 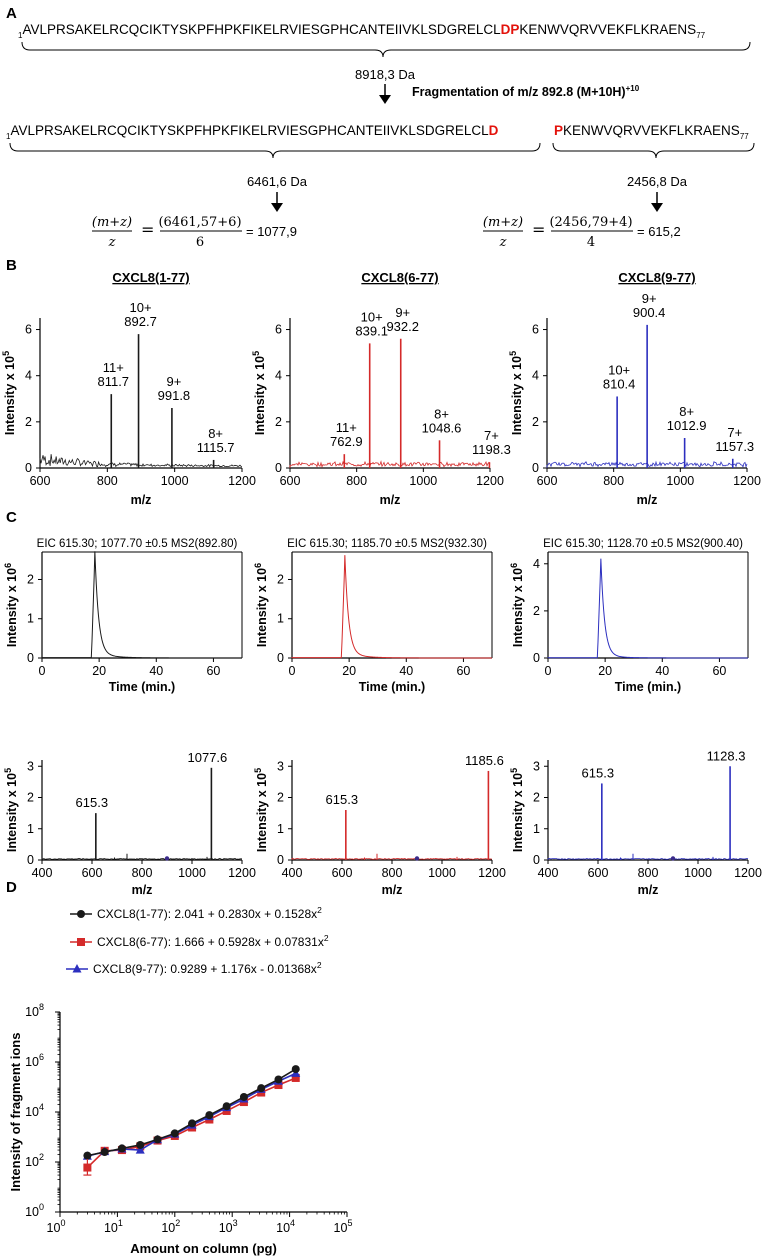 I want to click on y-tick-label: 3, so click(x=280, y=766).